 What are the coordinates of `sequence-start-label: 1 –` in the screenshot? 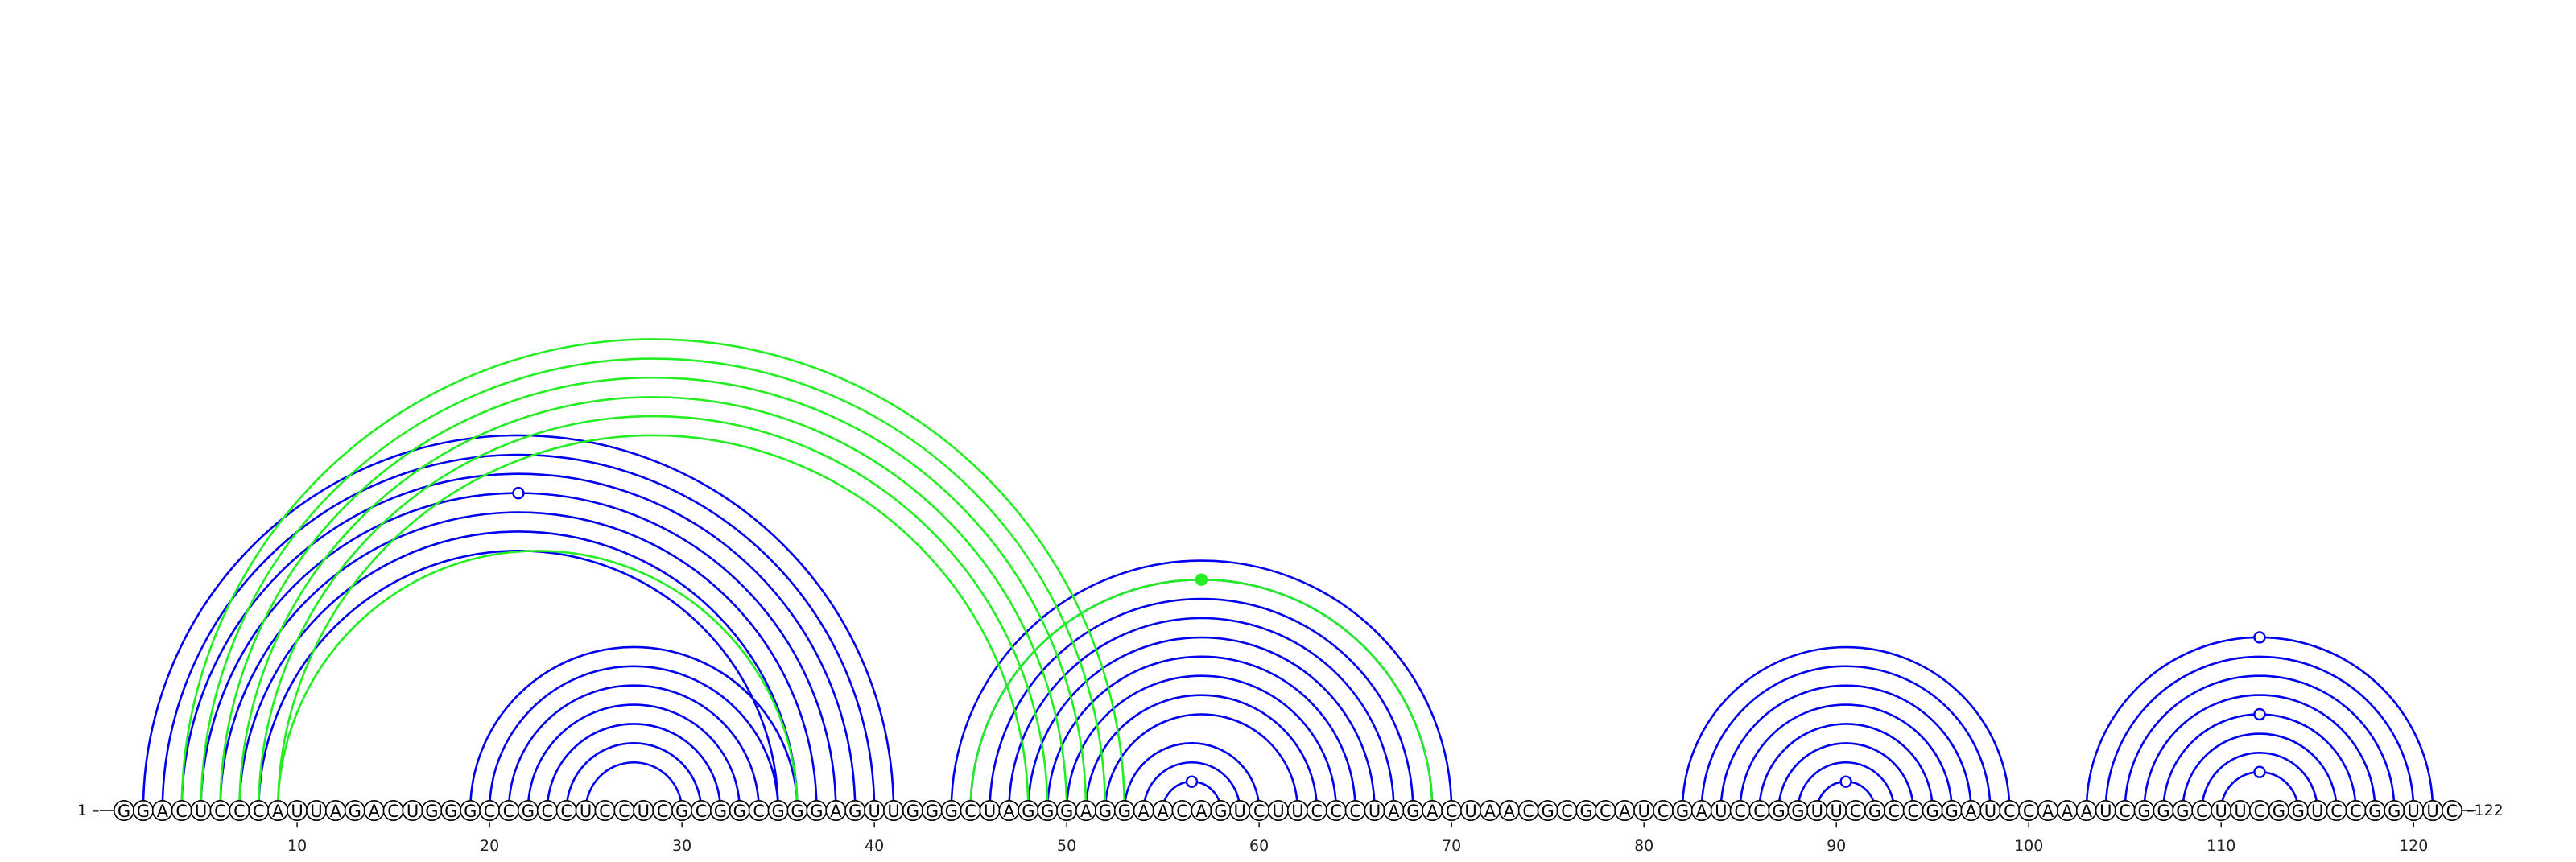 It's located at (88, 810).